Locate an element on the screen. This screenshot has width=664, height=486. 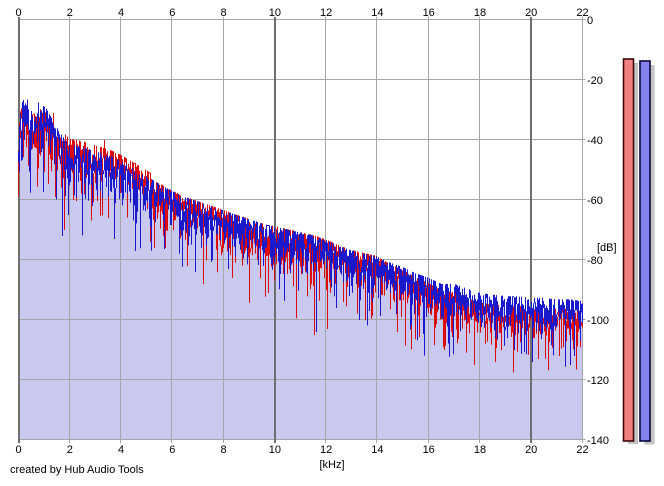
svg-text: -120 is located at coordinates (598, 381).